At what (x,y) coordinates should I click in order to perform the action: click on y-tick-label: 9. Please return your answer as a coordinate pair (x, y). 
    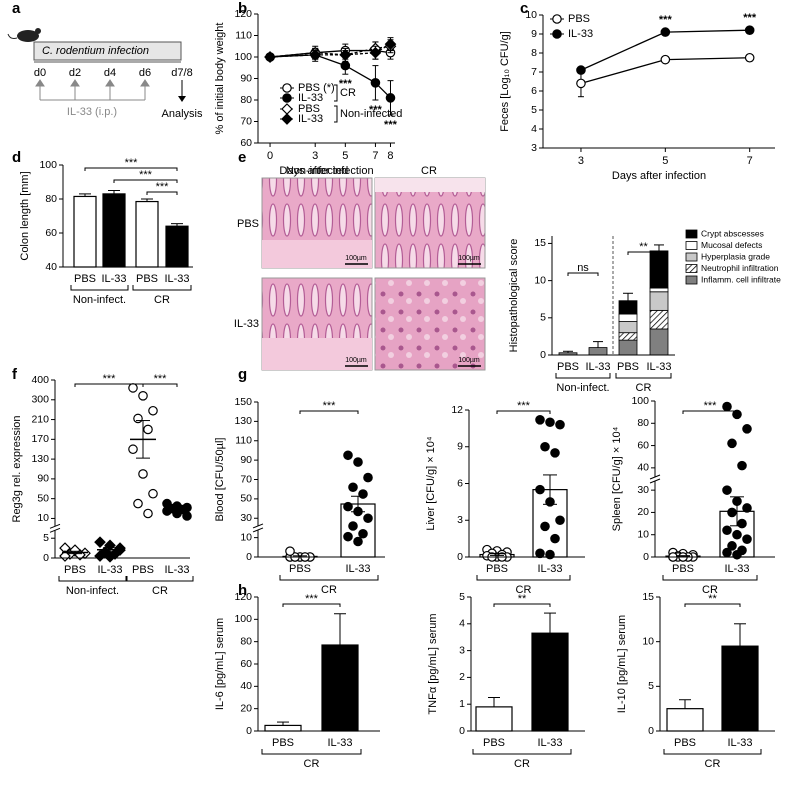
    Looking at the image, I should click on (534, 34).